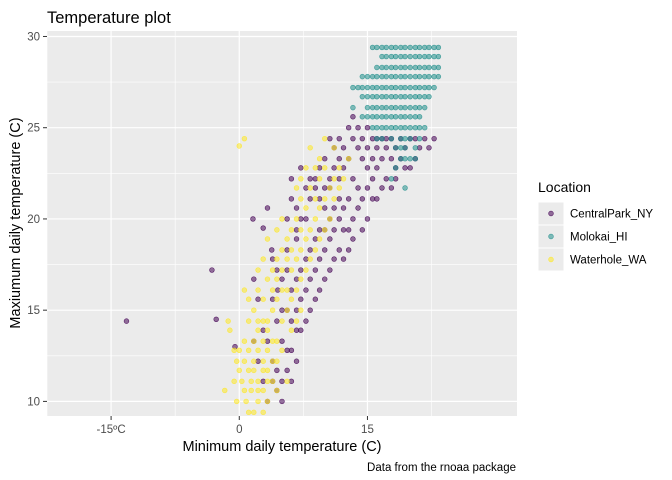  I want to click on x-axis-label: Minimum daily temperature (C), so click(281, 447).